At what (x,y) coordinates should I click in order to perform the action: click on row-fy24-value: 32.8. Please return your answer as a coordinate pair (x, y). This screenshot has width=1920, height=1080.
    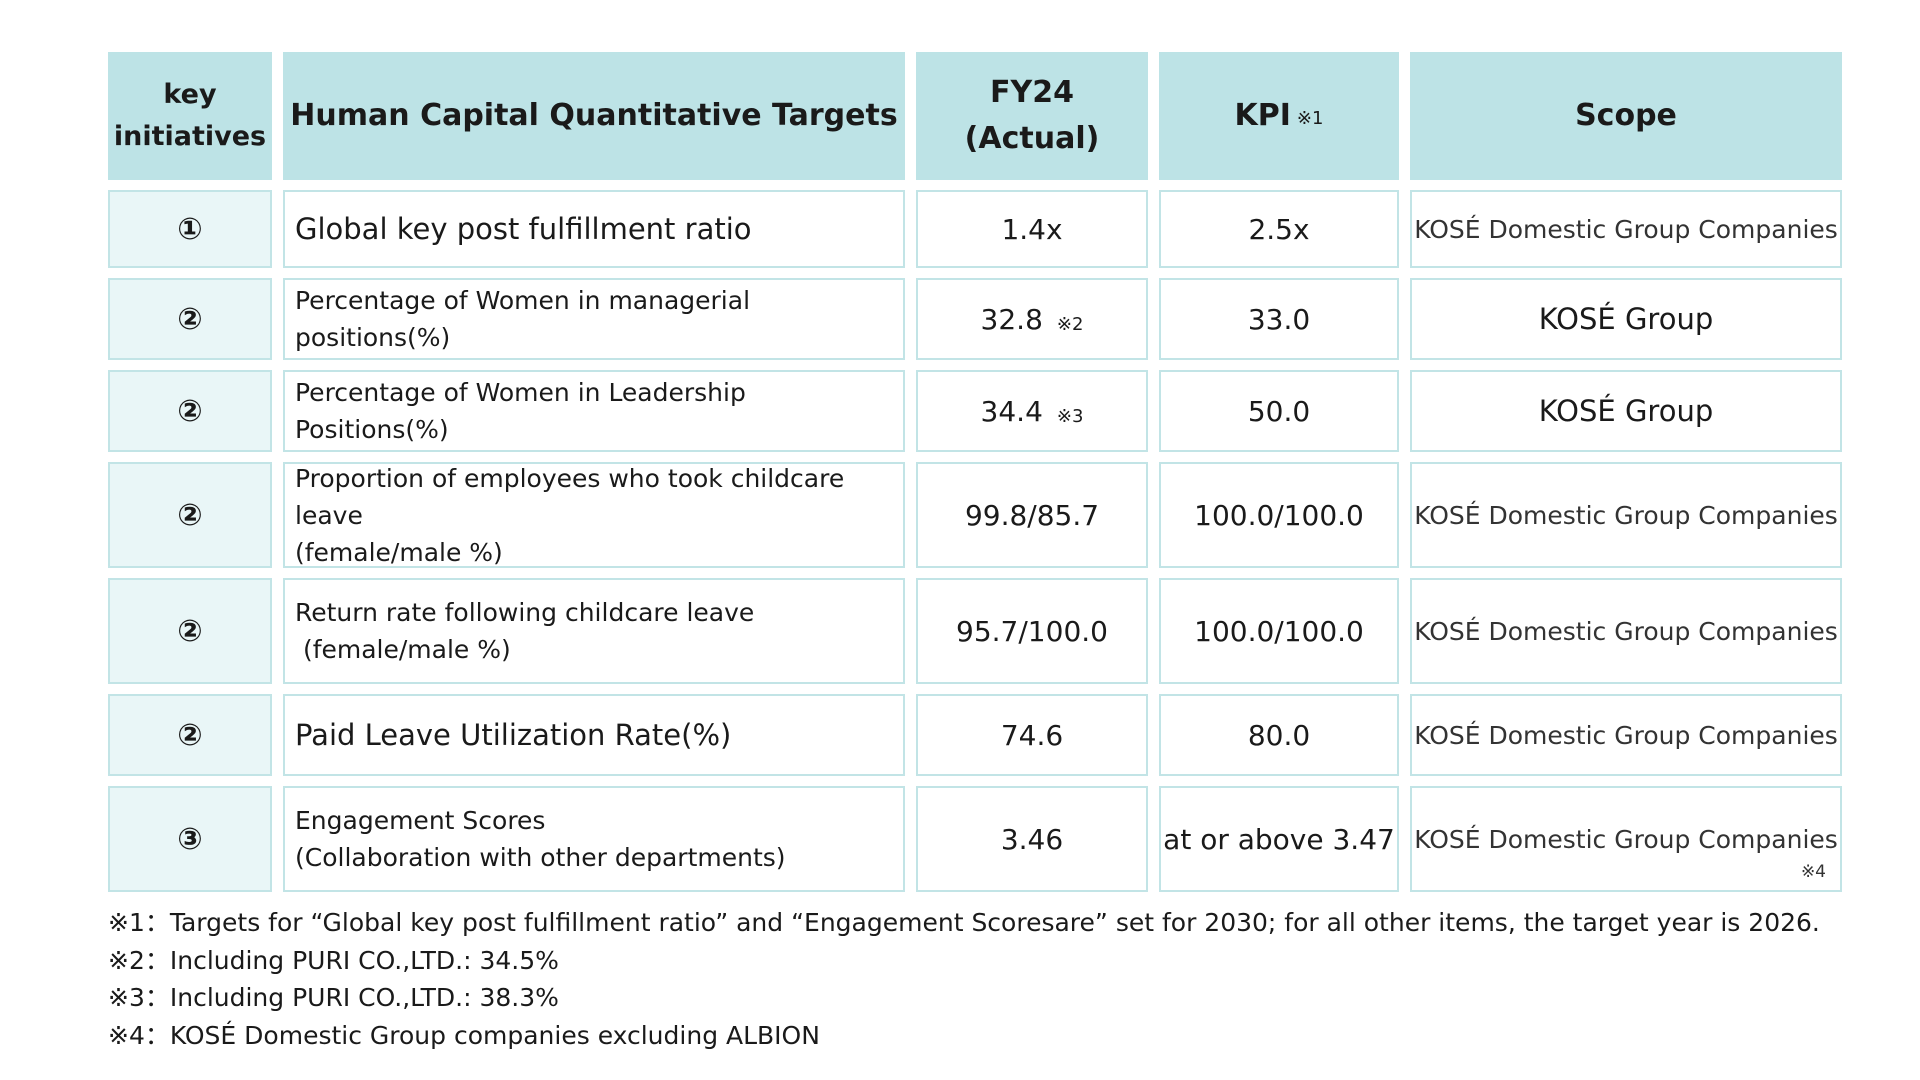
    Looking at the image, I should click on (1011, 319).